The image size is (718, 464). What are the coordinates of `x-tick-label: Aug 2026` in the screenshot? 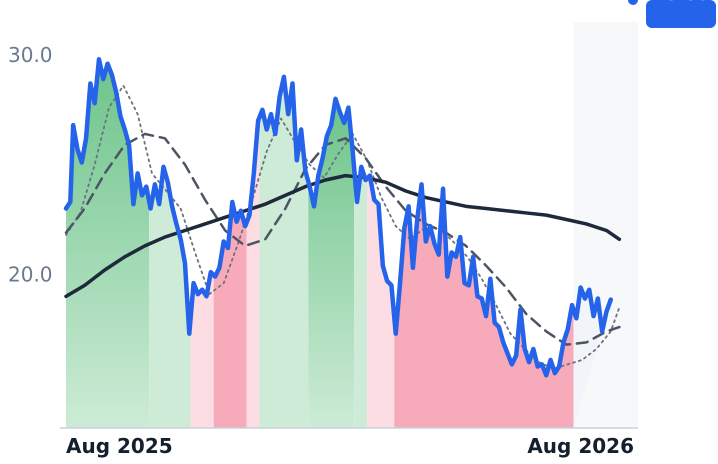 It's located at (580, 446).